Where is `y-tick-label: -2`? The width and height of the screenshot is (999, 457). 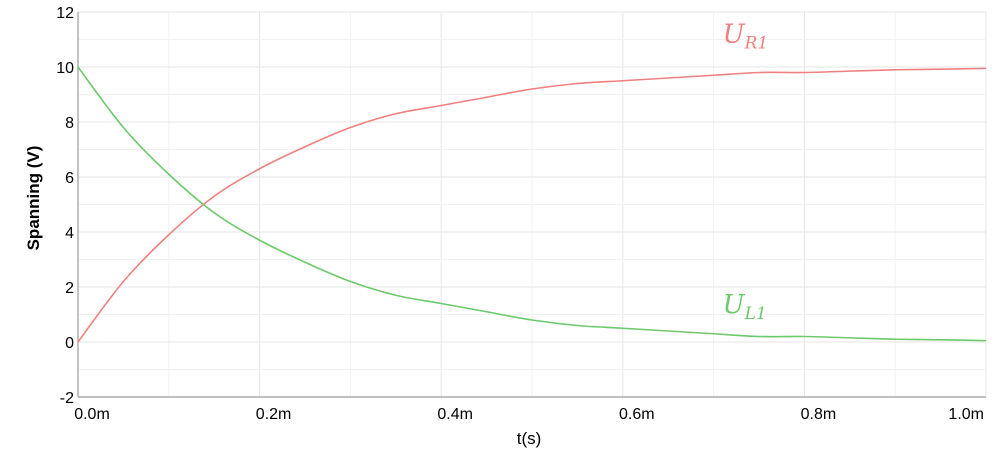 y-tick-label: -2 is located at coordinates (67, 398).